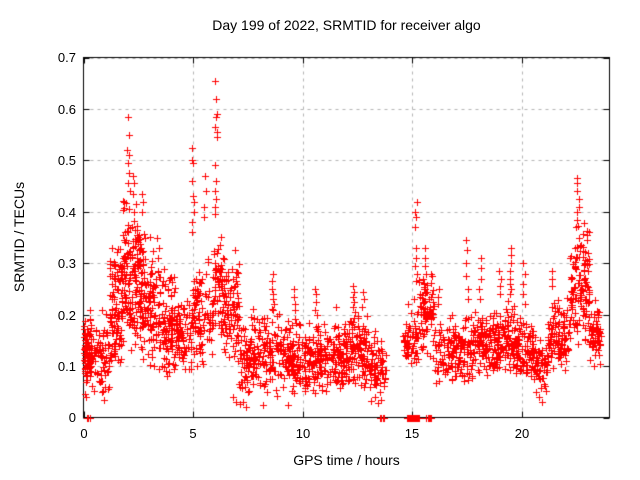  Describe the element at coordinates (66, 57) in the screenshot. I see `y-tick-label-7: 0.7` at that location.